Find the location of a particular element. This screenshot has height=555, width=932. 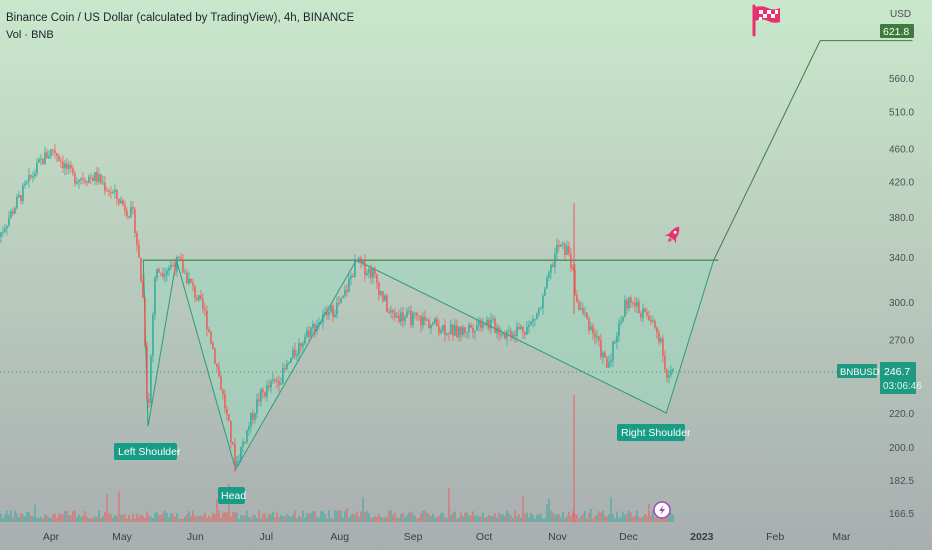

target-price-label: 621.8 is located at coordinates (896, 32).